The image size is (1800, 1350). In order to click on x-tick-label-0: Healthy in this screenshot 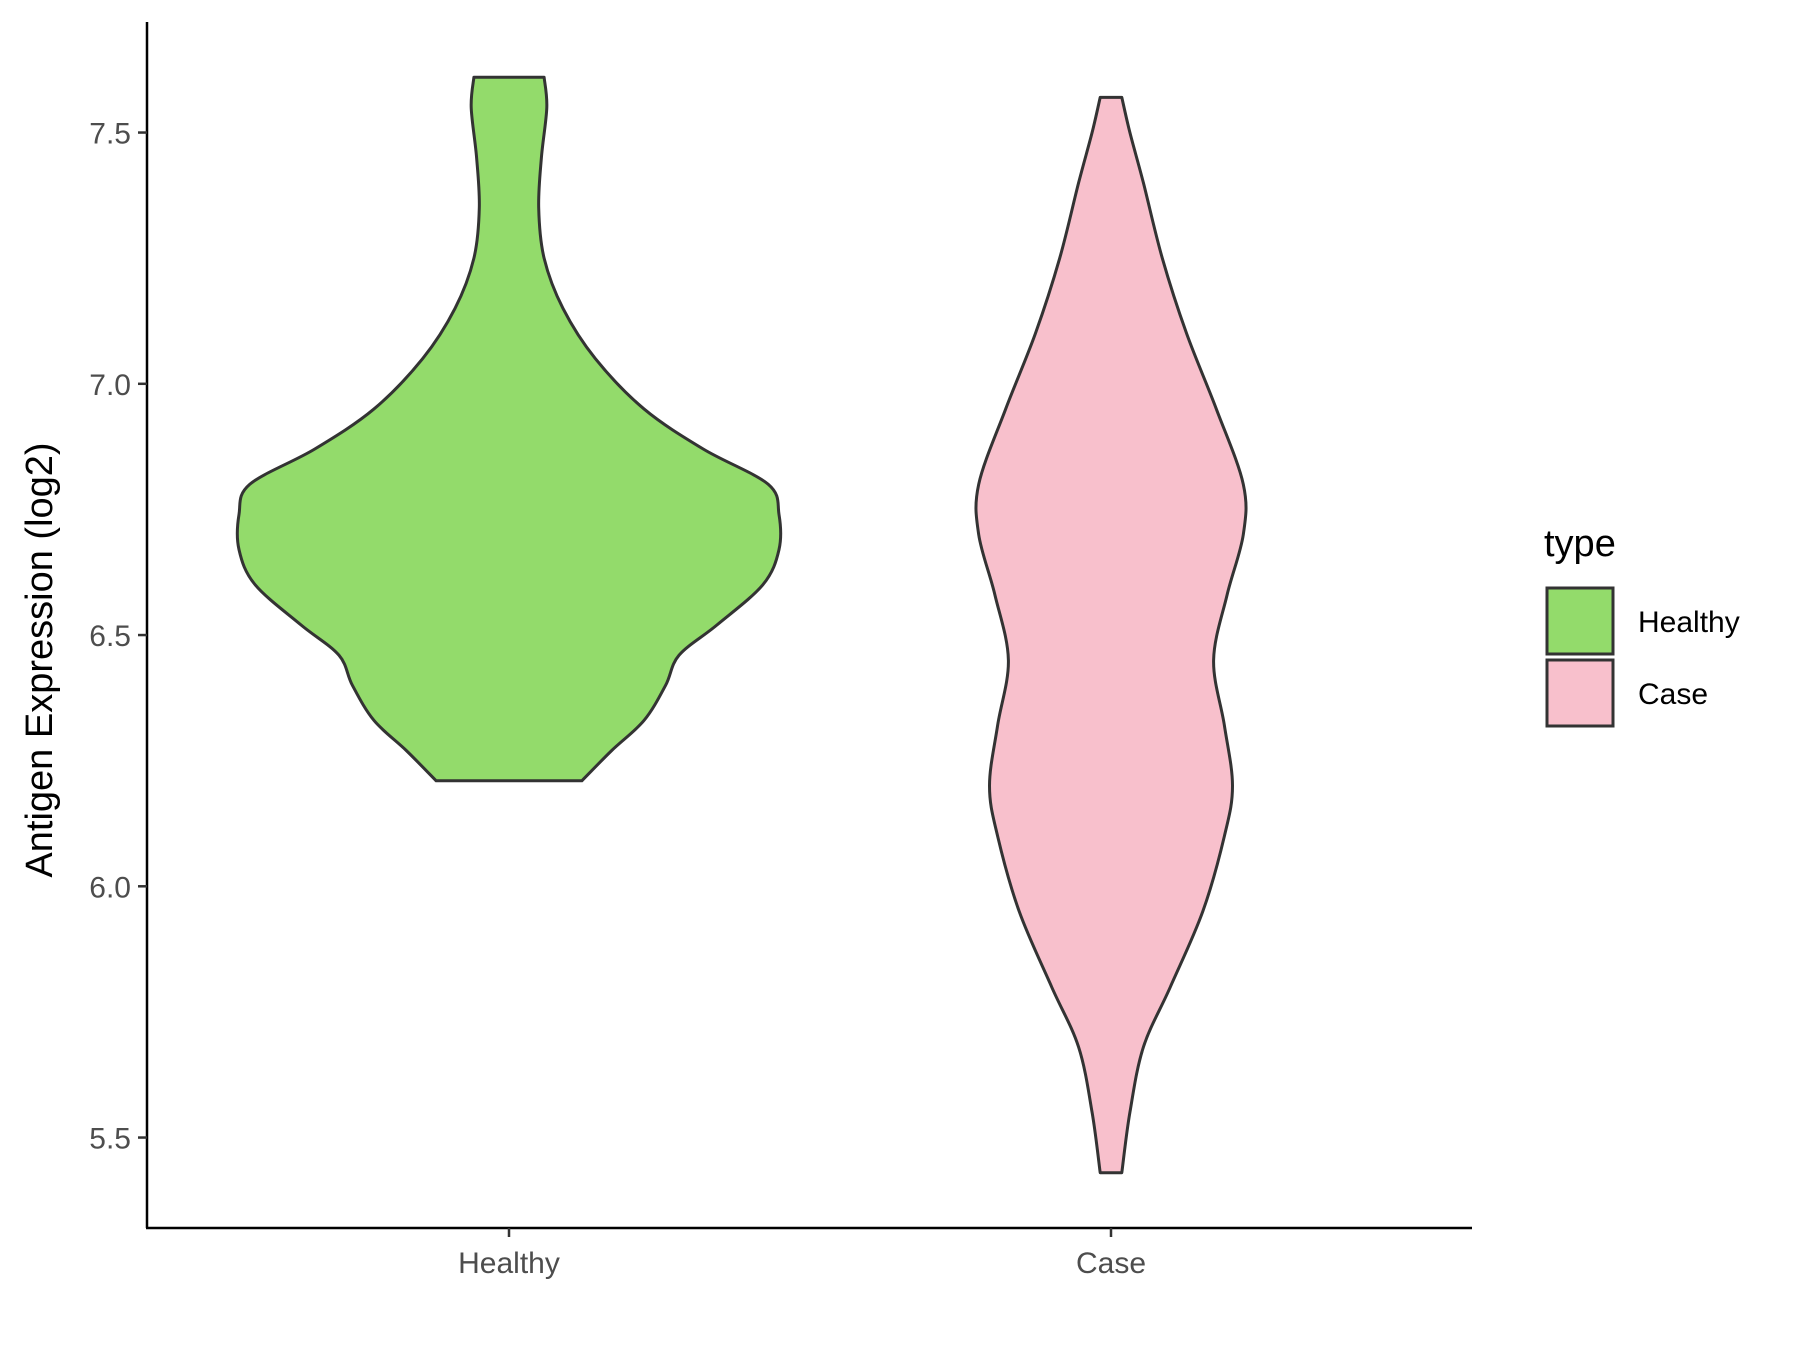, I will do `click(509, 1263)`.